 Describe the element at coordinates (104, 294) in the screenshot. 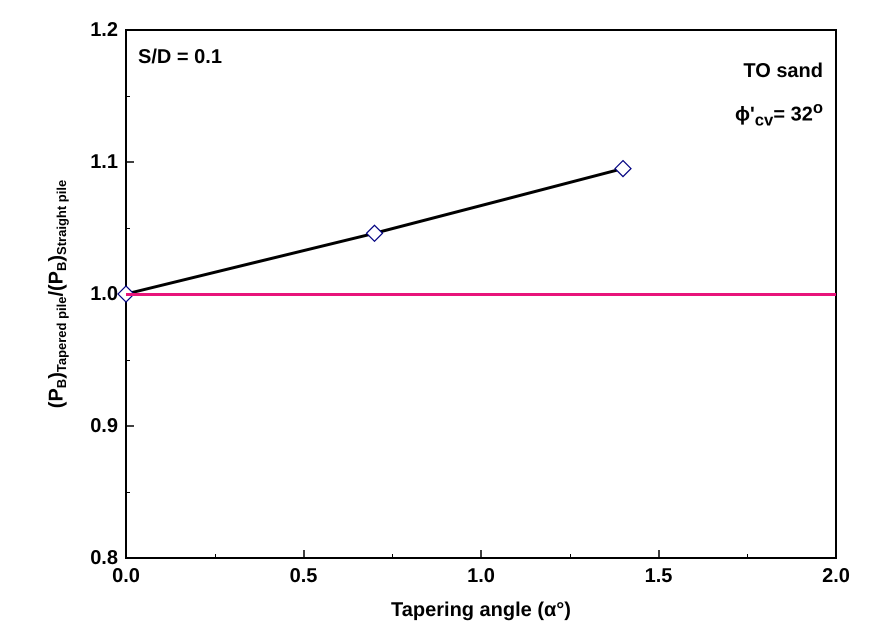

I see `y-tick-label: 1.0` at that location.